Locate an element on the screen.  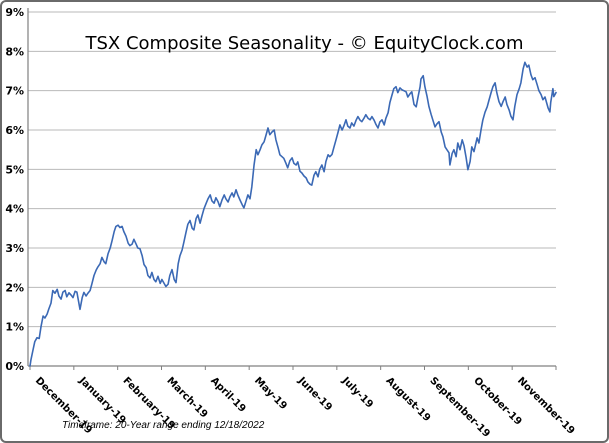
y-axis-label: 0% is located at coordinates (14, 366).